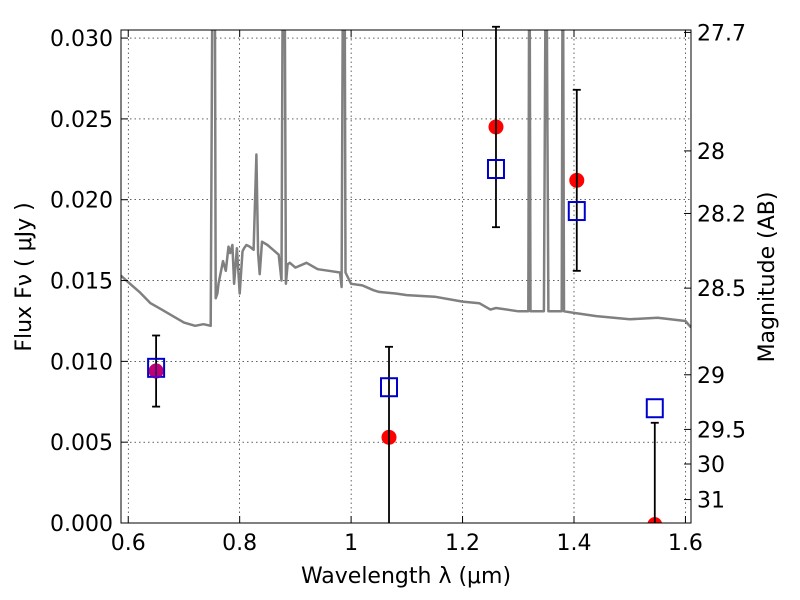 This screenshot has height=600, width=800. I want to click on mag-tick-label: 29.5, so click(721, 430).